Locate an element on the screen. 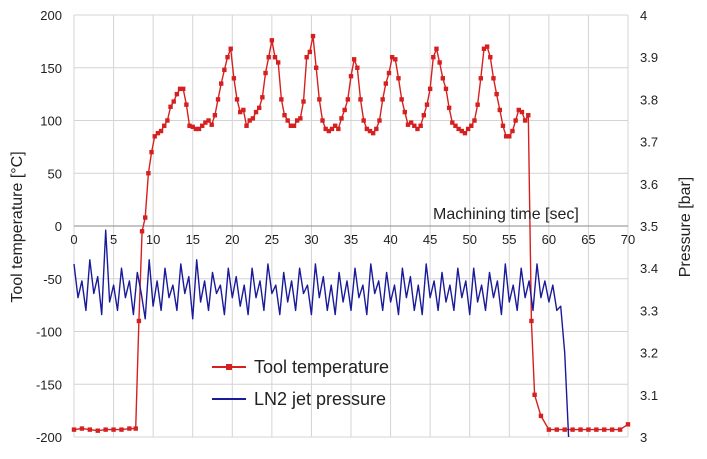  y-left-tick-label: 0 is located at coordinates (58, 226).